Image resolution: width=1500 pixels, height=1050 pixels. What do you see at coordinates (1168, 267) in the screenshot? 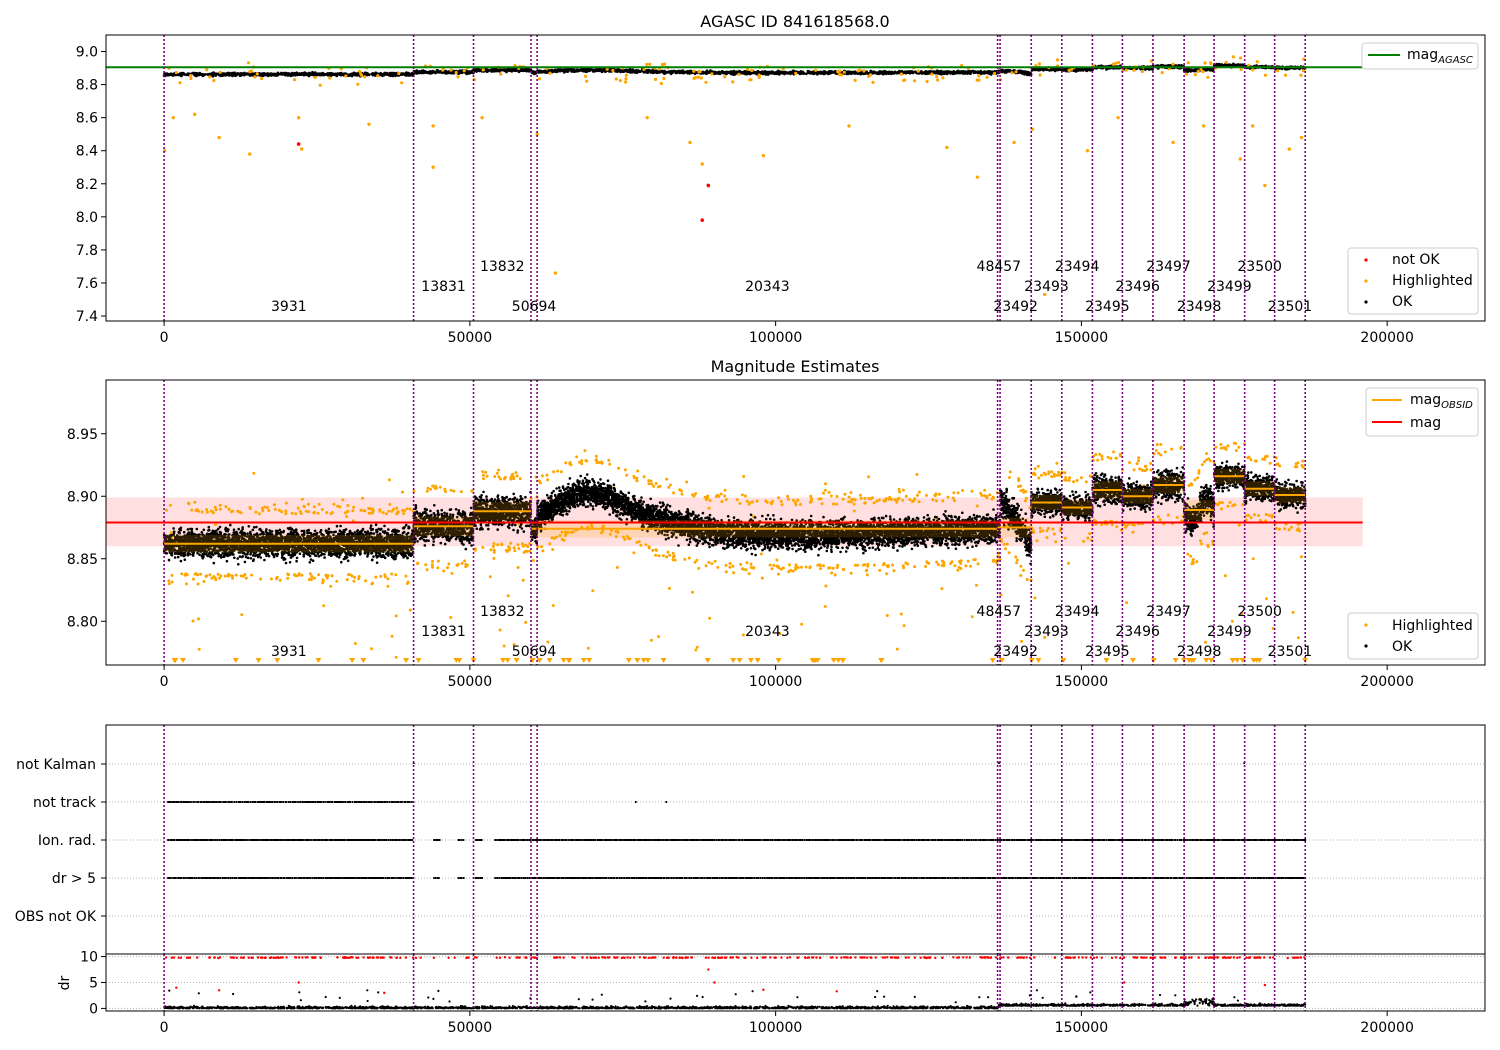
I see `agasc-obsid-label: 23497` at bounding box center [1168, 267].